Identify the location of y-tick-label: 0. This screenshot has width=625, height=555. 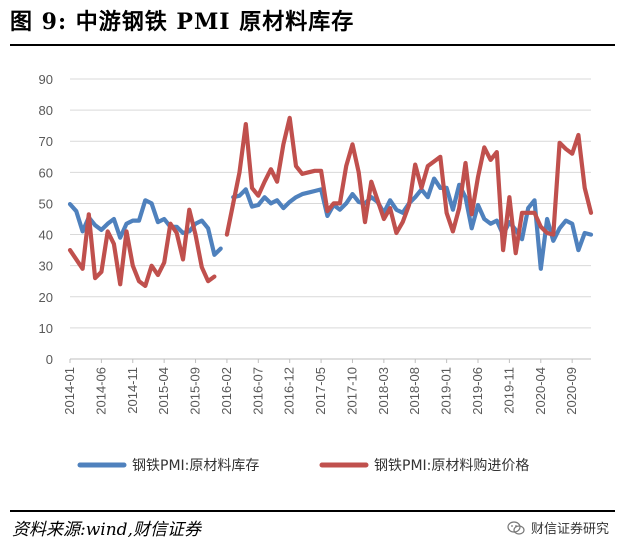
(49, 359).